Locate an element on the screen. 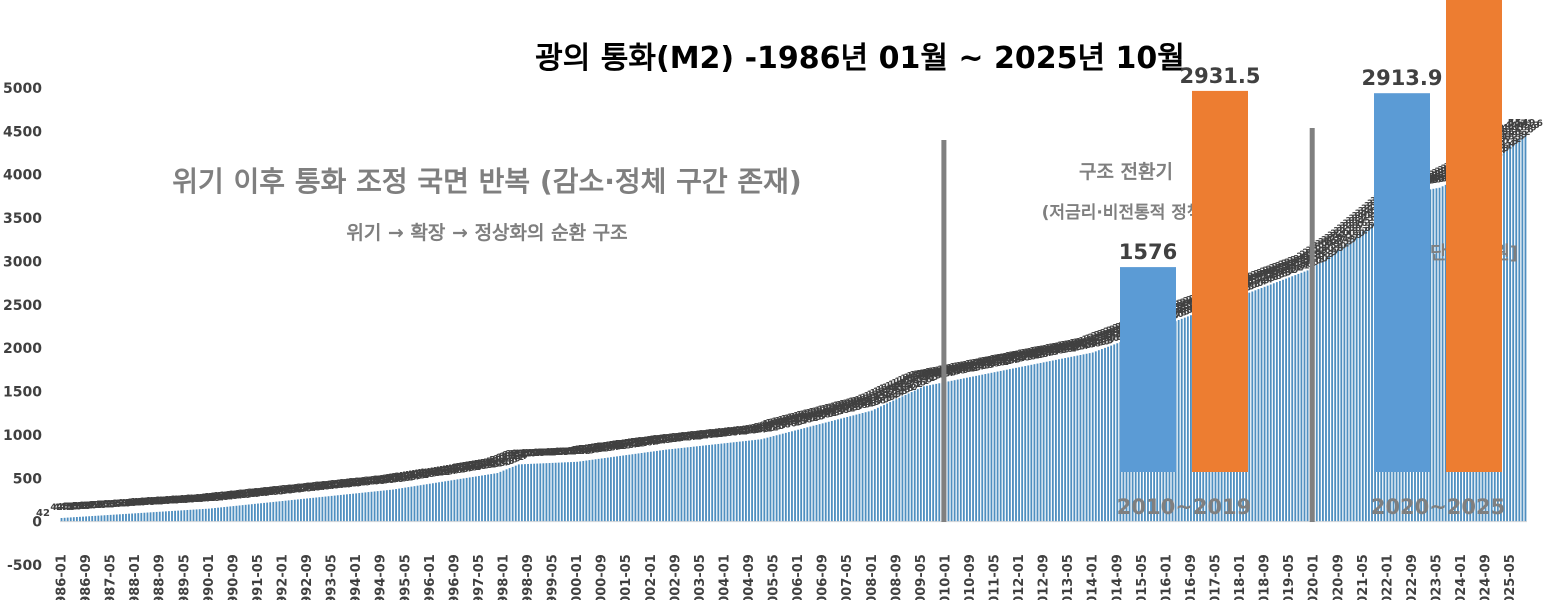 Image resolution: width=1544 pixels, height=604 pixels. x-tick-label: 2014-01 is located at coordinates (1093, 577).